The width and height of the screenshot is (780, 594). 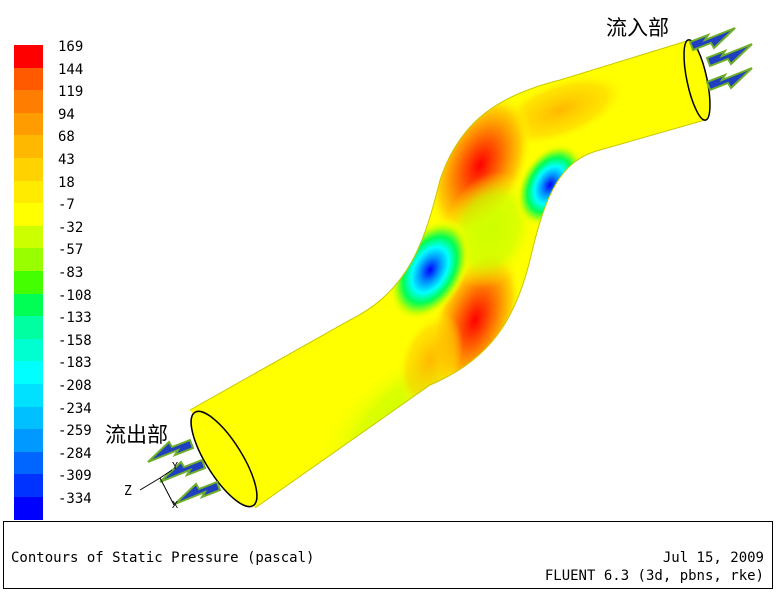 I want to click on legend-label: 68, so click(x=66, y=137).